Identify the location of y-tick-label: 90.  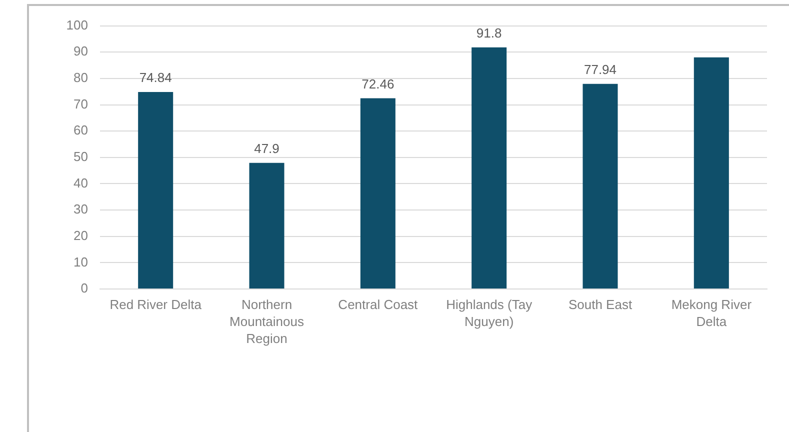
(81, 51).